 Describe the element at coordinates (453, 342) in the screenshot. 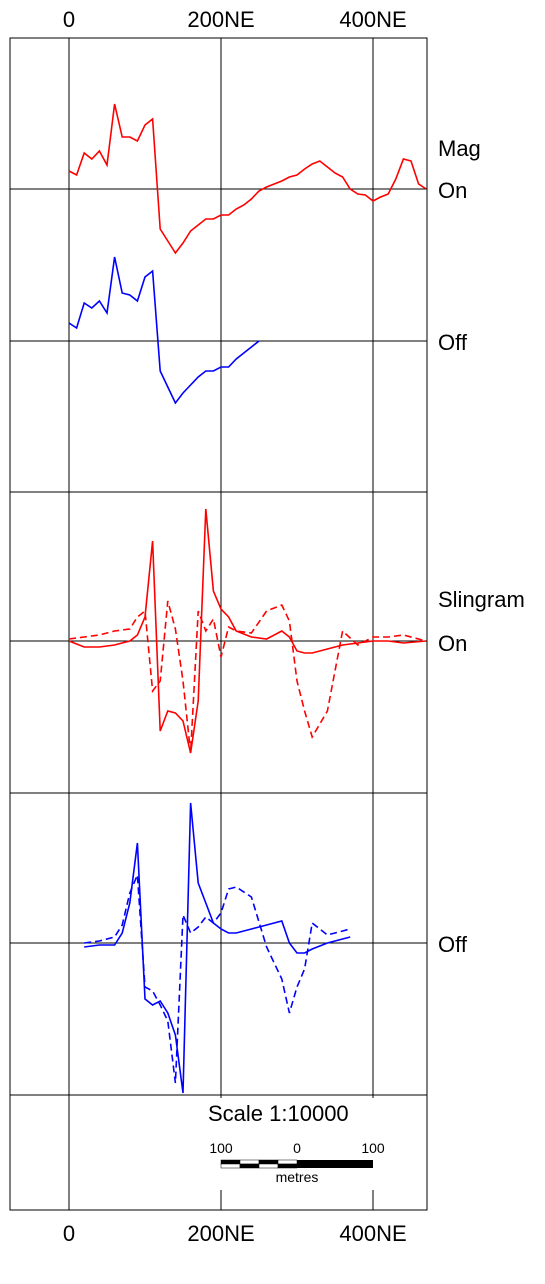

I see `label-mag-off: Off` at that location.